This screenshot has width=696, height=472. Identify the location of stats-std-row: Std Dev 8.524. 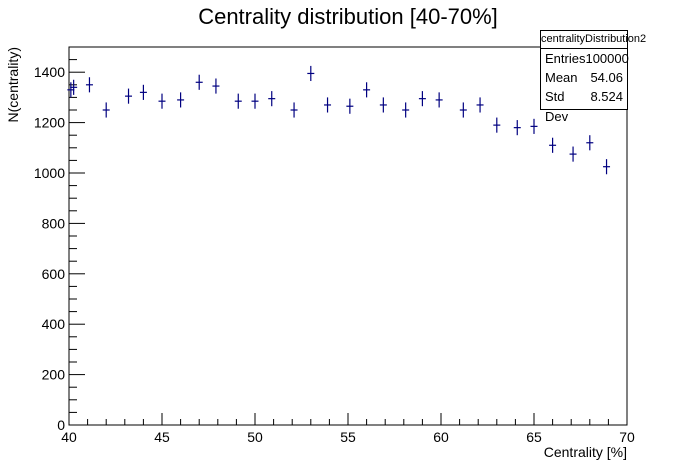
(584, 105).